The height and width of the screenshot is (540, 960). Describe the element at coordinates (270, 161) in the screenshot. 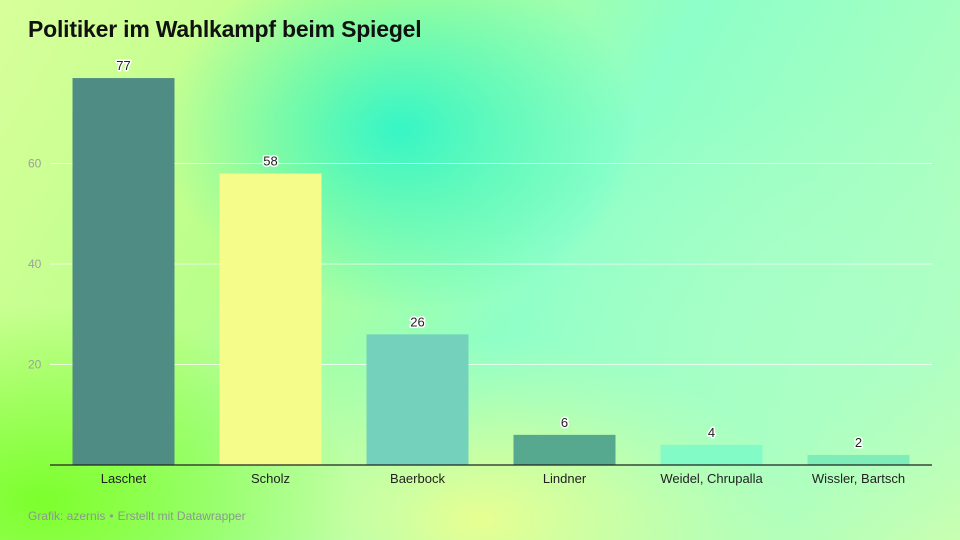

I see `bar-value-label: 58` at that location.